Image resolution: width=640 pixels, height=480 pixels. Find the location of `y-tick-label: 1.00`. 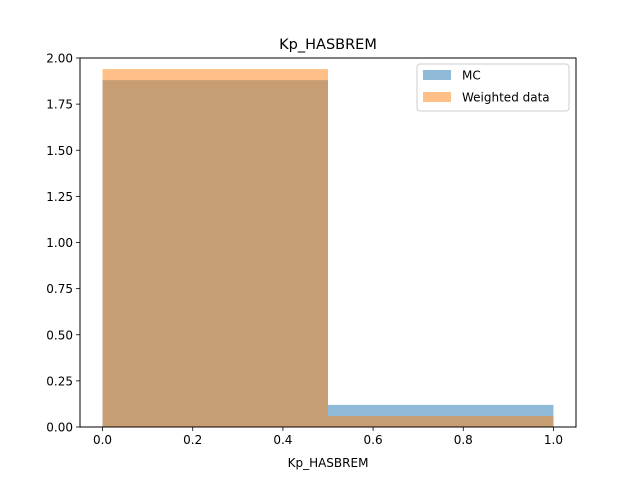

y-tick-label: 1.00 is located at coordinates (59, 243).